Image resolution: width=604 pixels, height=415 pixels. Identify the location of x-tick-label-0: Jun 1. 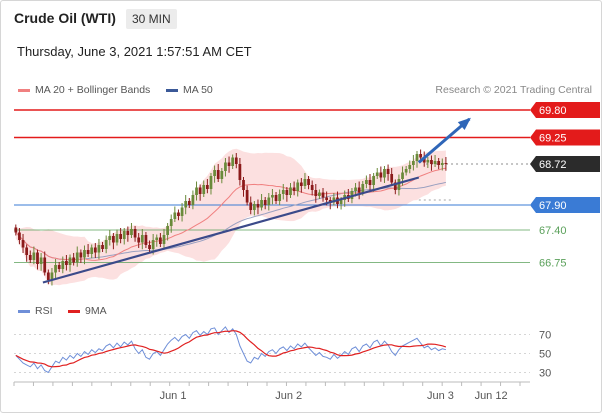
(173, 396).